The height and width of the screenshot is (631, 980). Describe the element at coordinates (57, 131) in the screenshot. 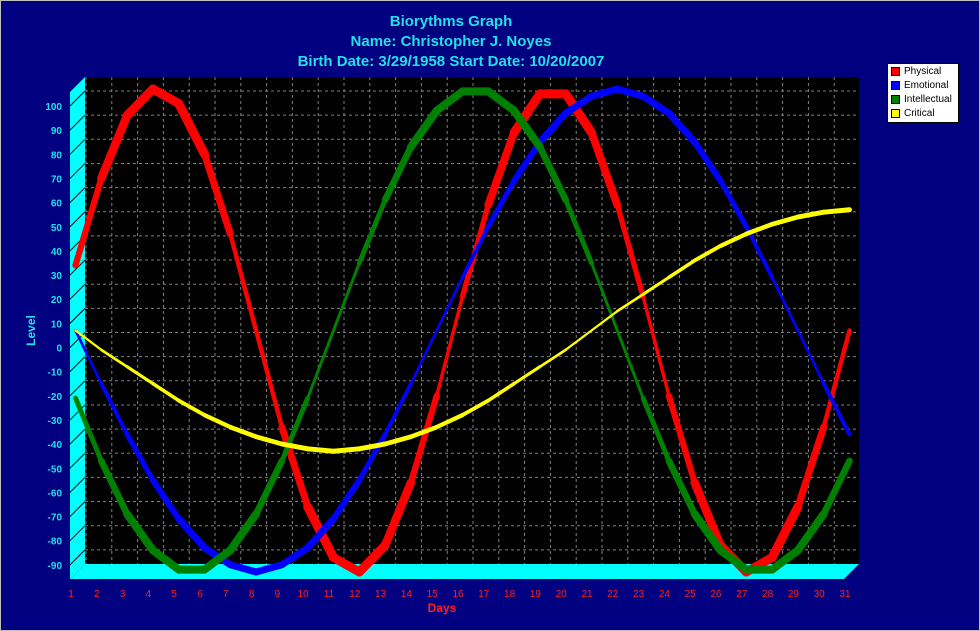

I see `y-tick-label: 90` at that location.